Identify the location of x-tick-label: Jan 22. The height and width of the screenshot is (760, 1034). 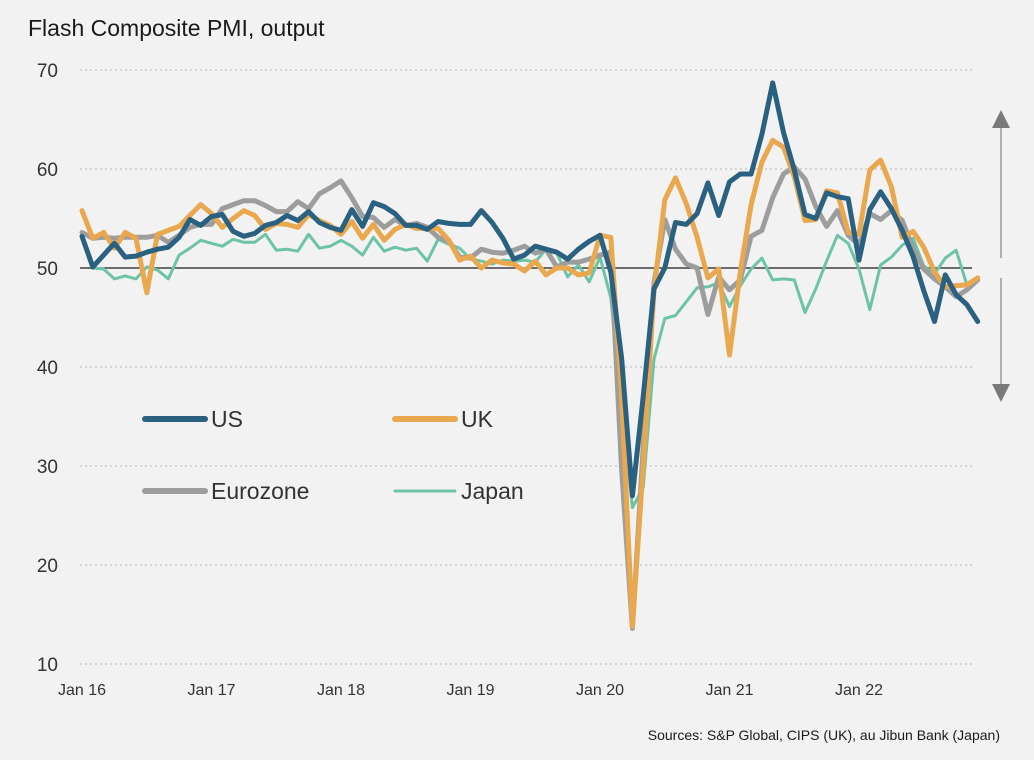
(859, 690).